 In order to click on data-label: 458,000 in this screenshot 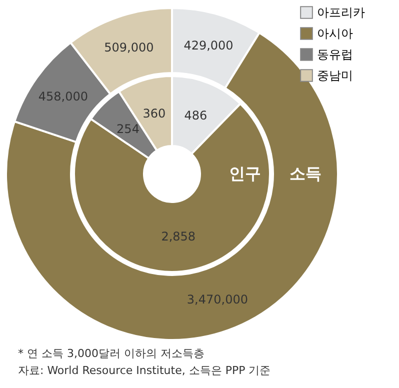, I will do `click(63, 97)`.